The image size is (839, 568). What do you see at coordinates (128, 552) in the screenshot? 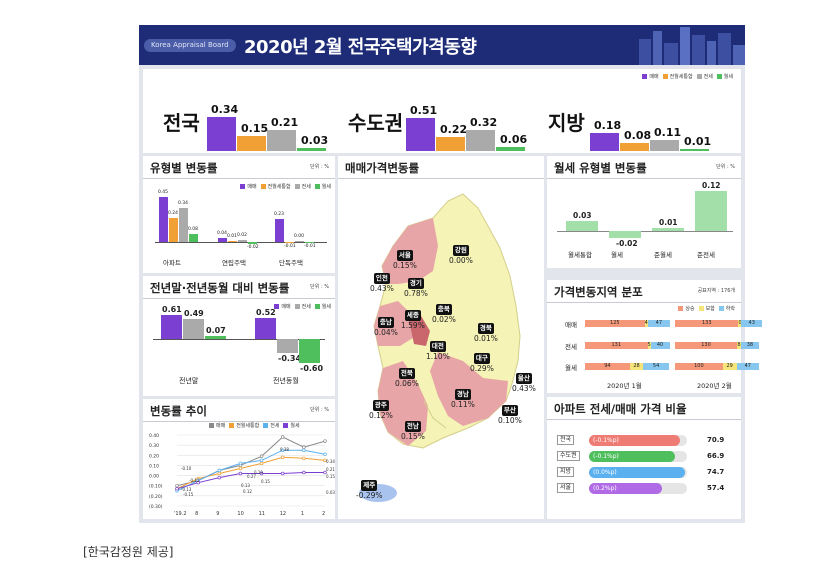
I see `image-caption: [한국감정원 제공]` at bounding box center [128, 552].